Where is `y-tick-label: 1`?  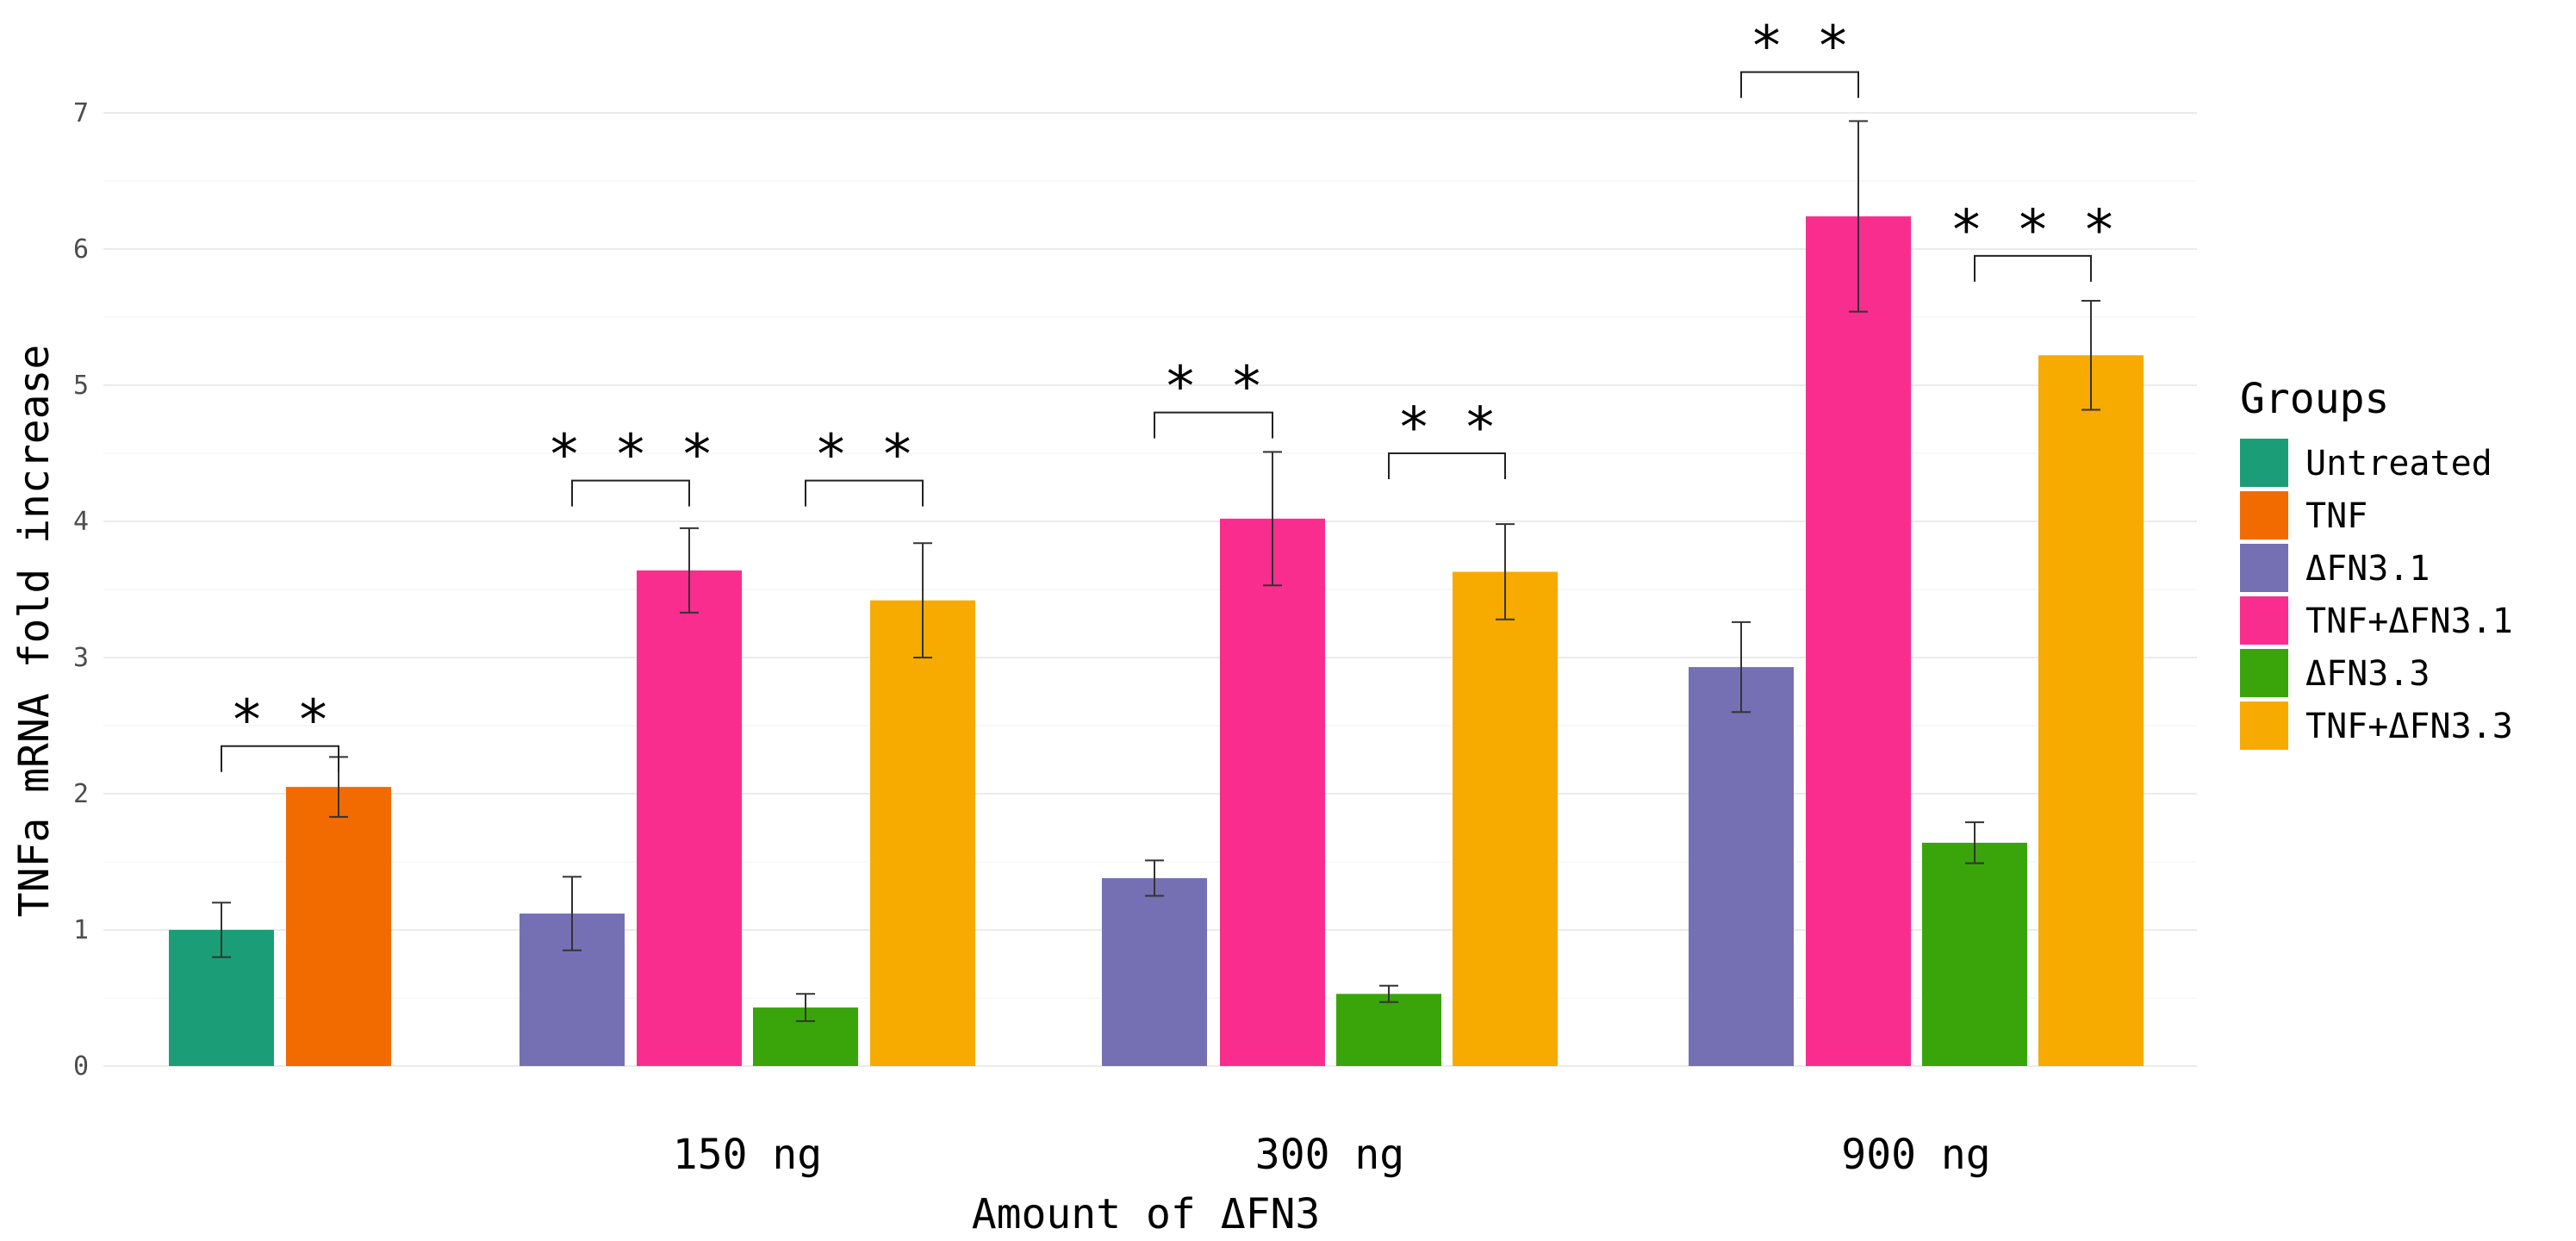 y-tick-label: 1 is located at coordinates (81, 930).